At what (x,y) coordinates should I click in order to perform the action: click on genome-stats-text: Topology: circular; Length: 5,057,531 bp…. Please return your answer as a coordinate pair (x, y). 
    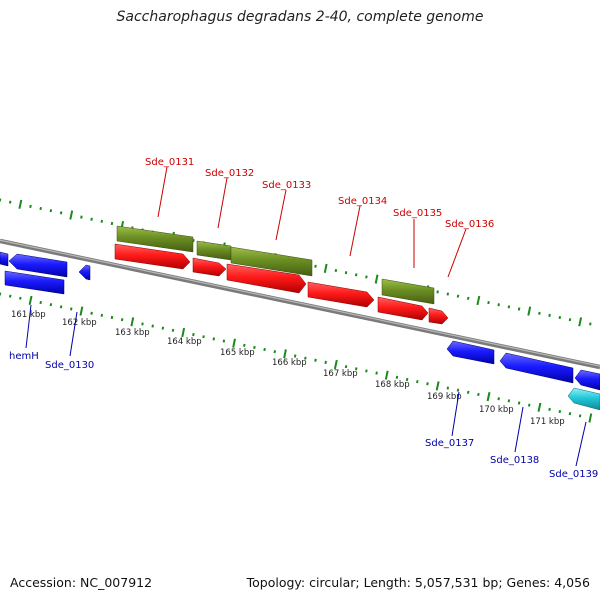
    Looking at the image, I should click on (418, 582).